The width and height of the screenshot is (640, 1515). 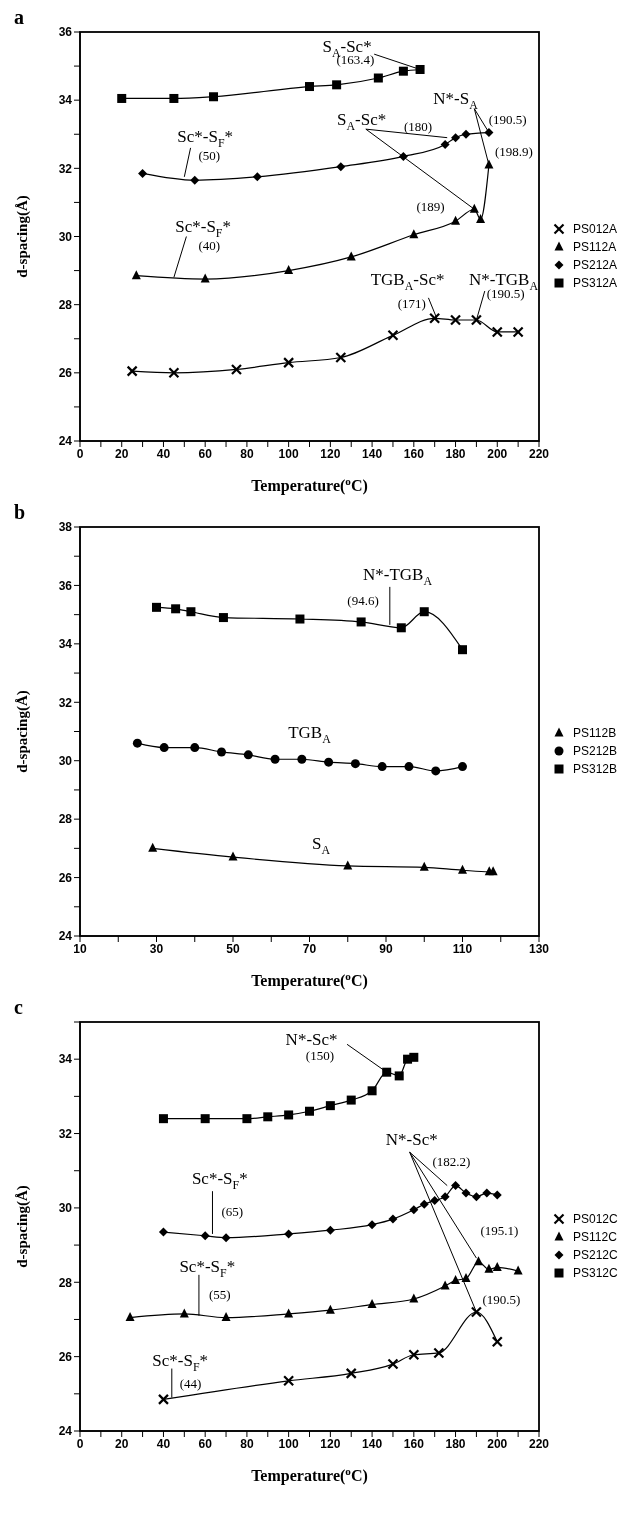 I want to click on chart-title: b, so click(x=20, y=512).